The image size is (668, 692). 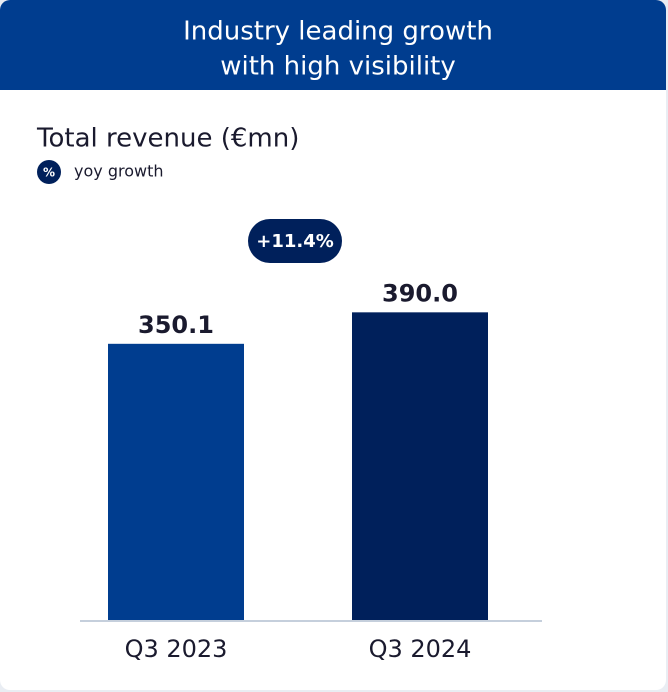 What do you see at coordinates (176, 649) in the screenshot?
I see `x-tick-label: Q3 2023` at bounding box center [176, 649].